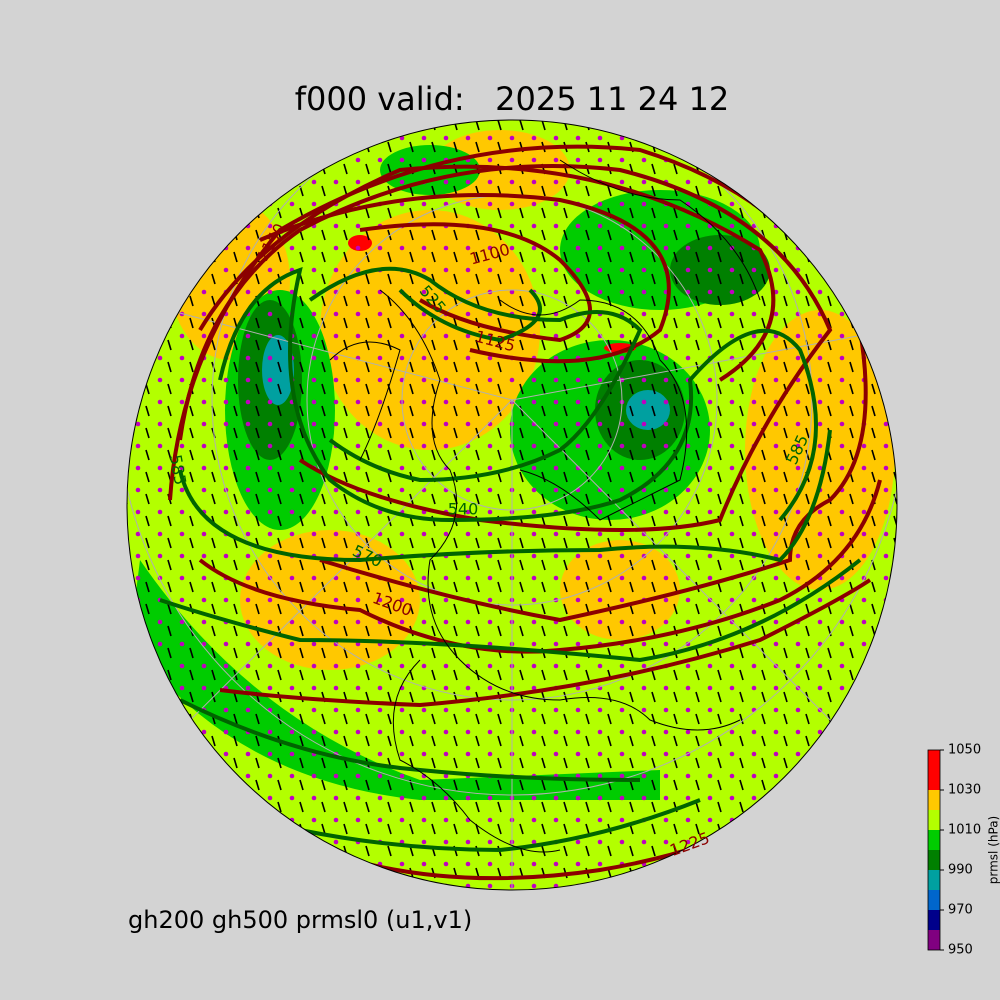 Image resolution: width=1000 pixels, height=1000 pixels. I want to click on colorbar-tick-label: 1010, so click(964, 830).